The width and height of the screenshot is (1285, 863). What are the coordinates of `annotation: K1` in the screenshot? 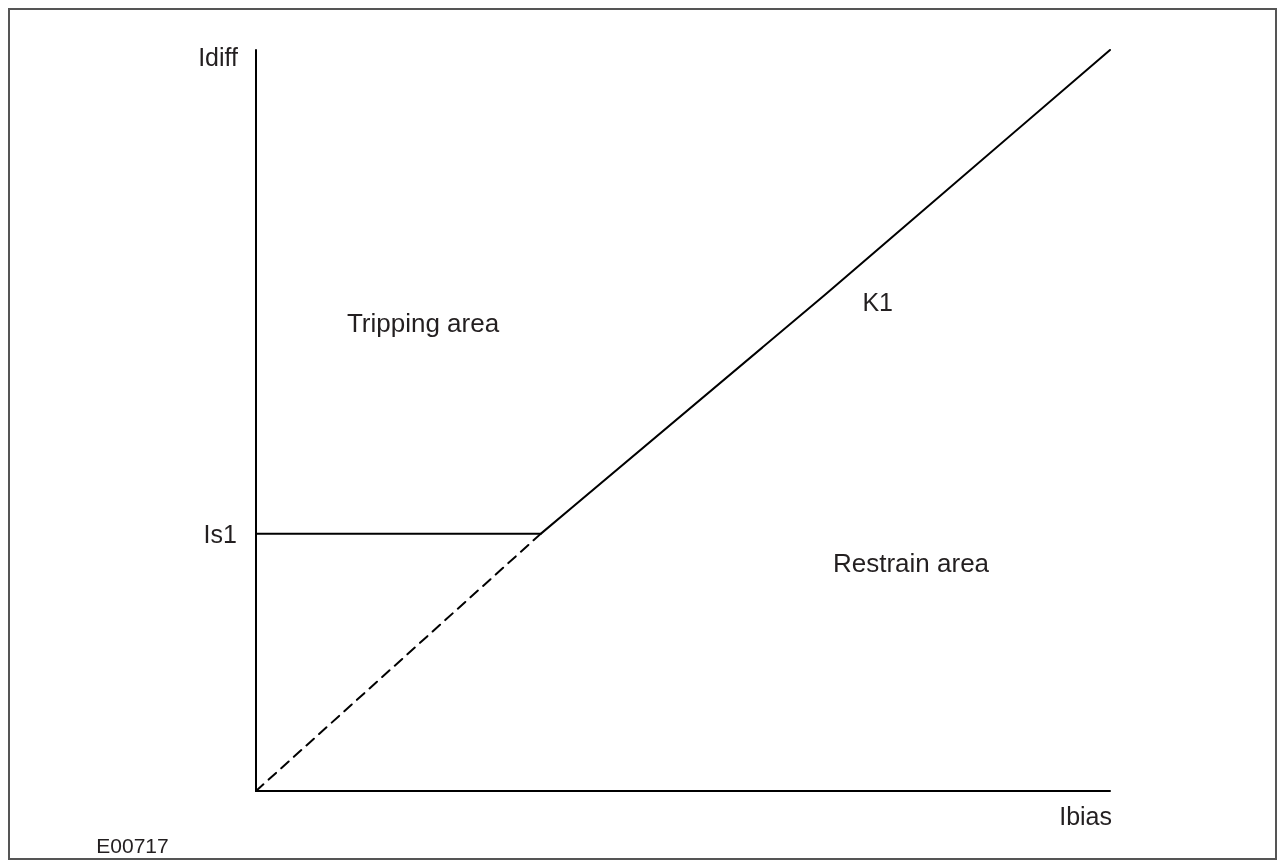 It's located at (878, 301).